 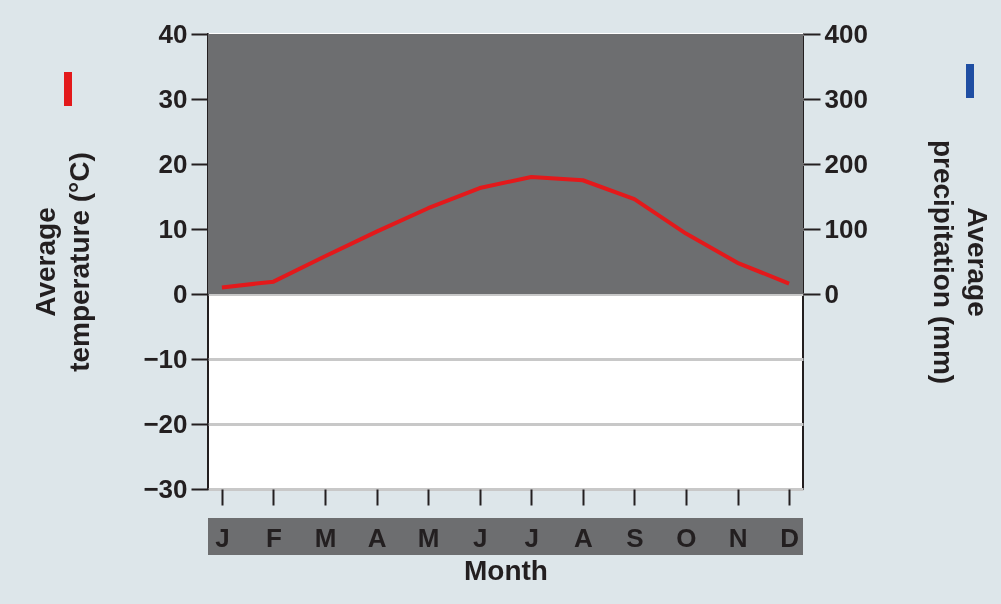 What do you see at coordinates (173, 98) in the screenshot?
I see `y-tick-label: 30` at bounding box center [173, 98].